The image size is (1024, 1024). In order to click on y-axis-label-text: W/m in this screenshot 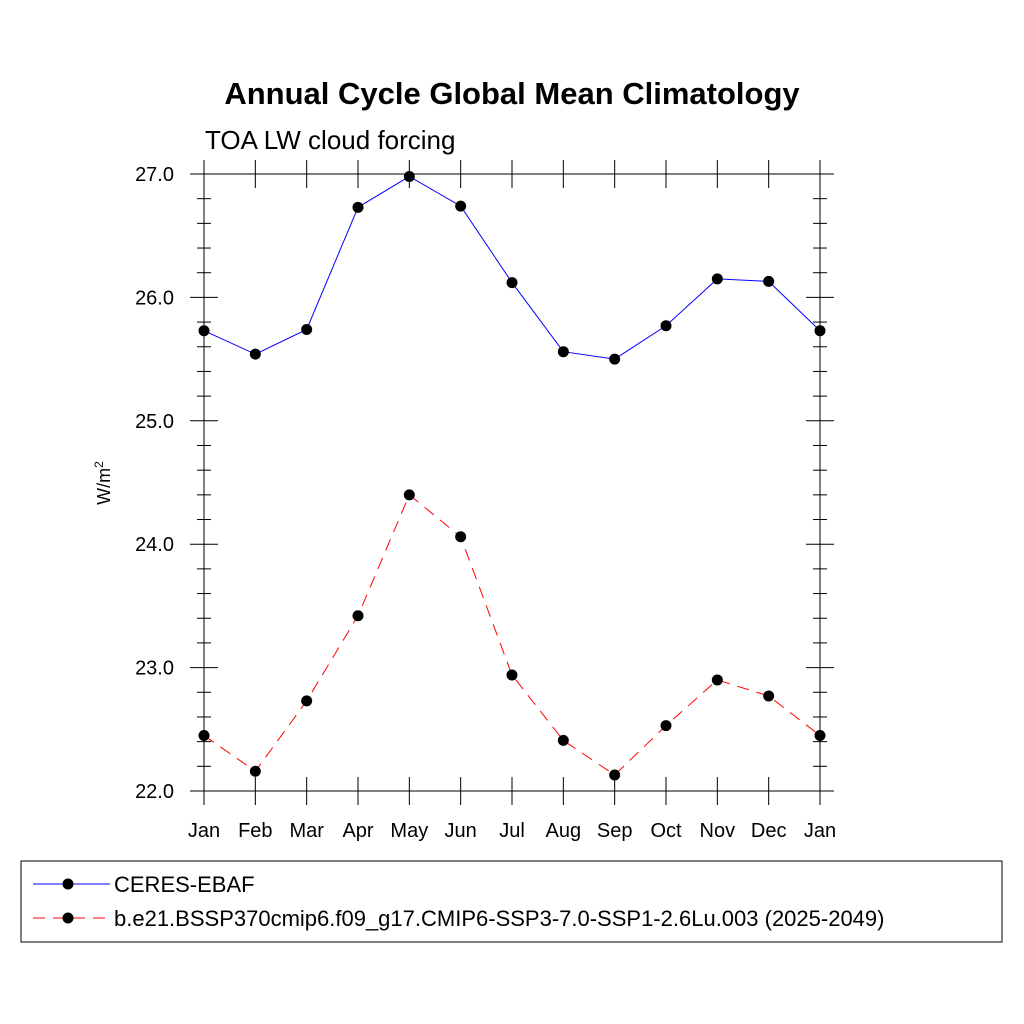, I will do `click(104, 486)`.